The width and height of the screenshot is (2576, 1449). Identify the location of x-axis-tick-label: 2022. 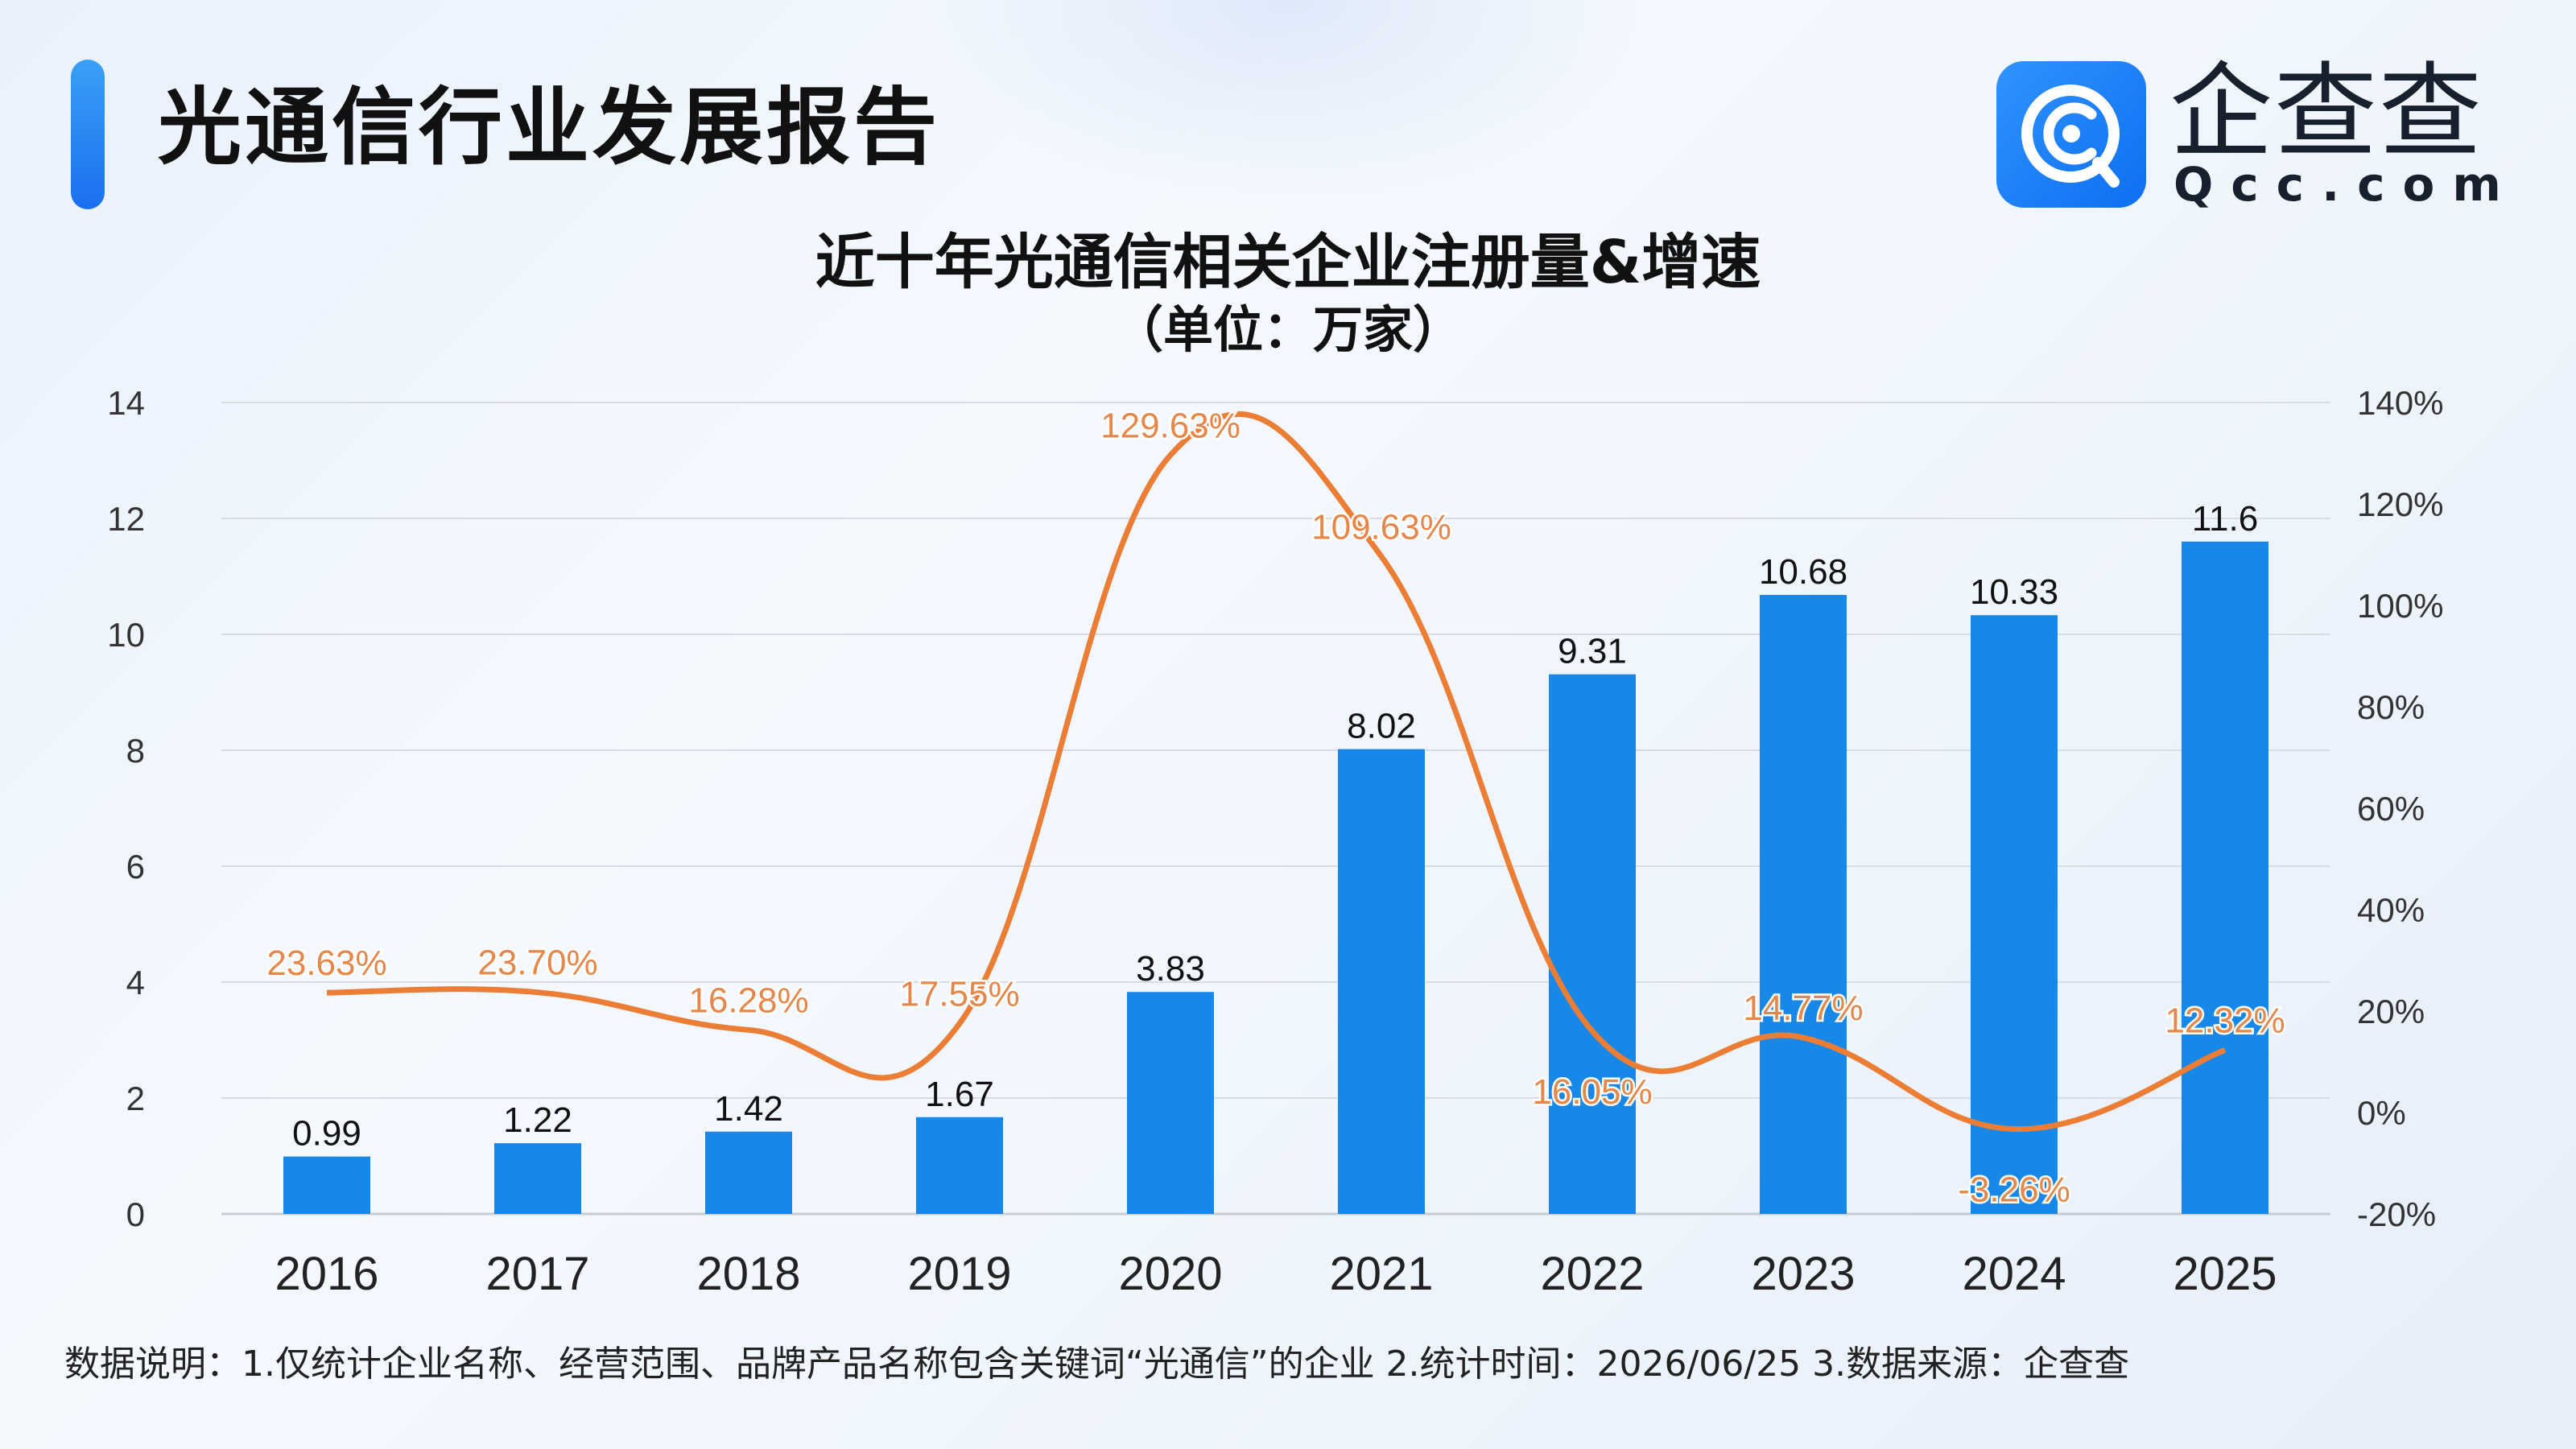
(1592, 1274).